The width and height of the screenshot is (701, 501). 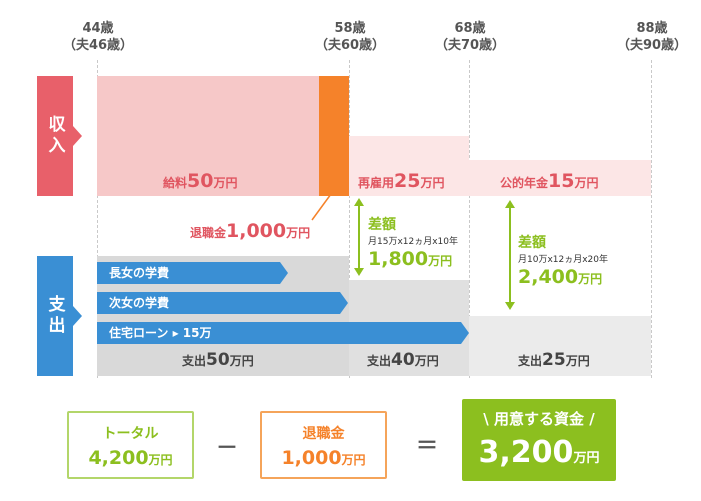 I want to click on retirement-box: 退職金 1,000万円, so click(x=323, y=445).